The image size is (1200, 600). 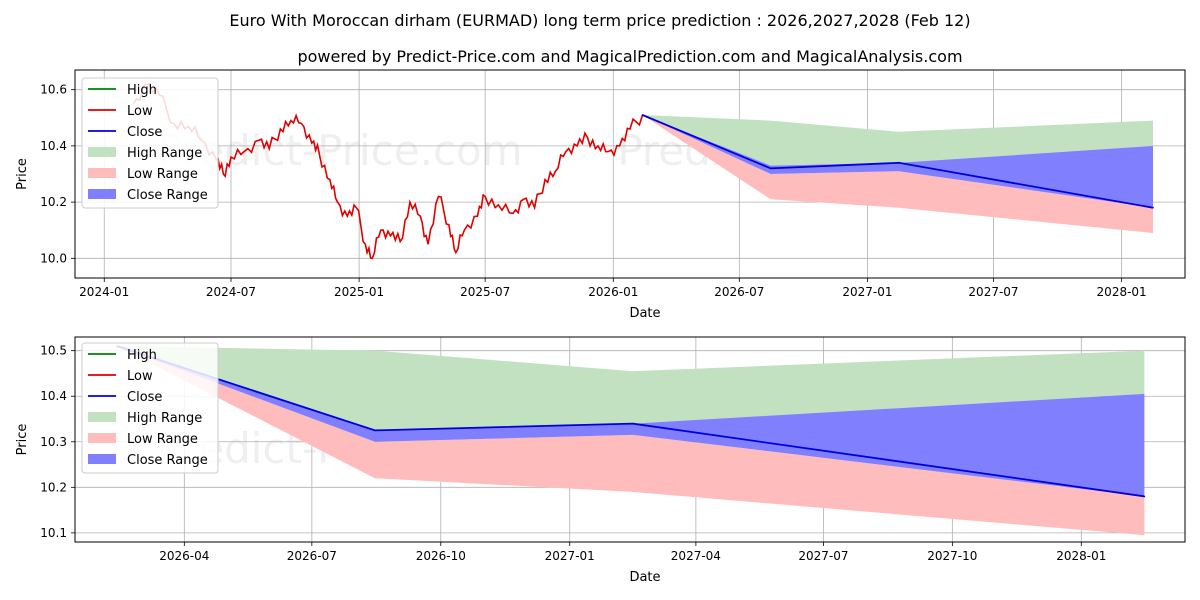 What do you see at coordinates (53, 351) in the screenshot?
I see `y-tick-label: 10.5` at bounding box center [53, 351].